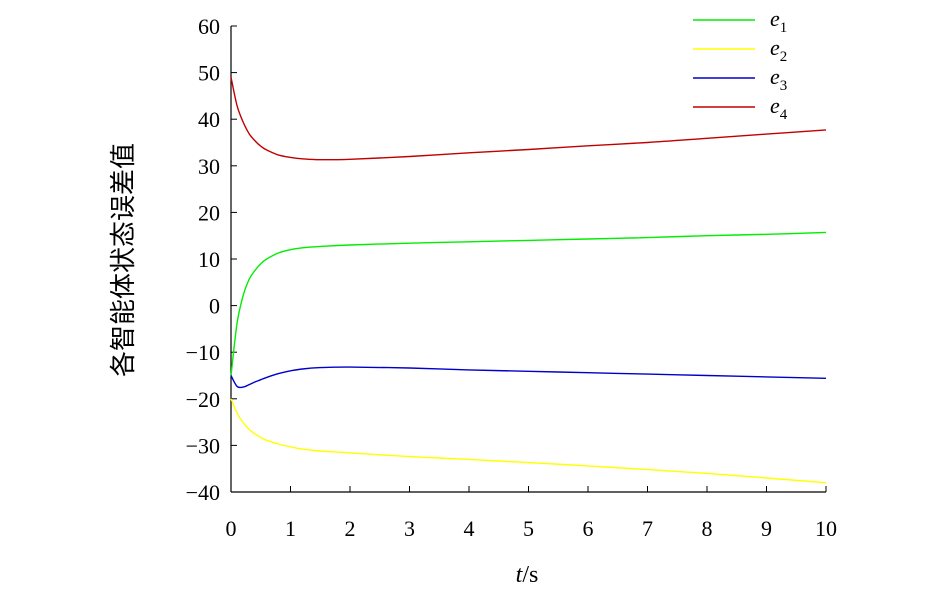 The image size is (945, 594). I want to click on series-line-e2, so click(528, 441).